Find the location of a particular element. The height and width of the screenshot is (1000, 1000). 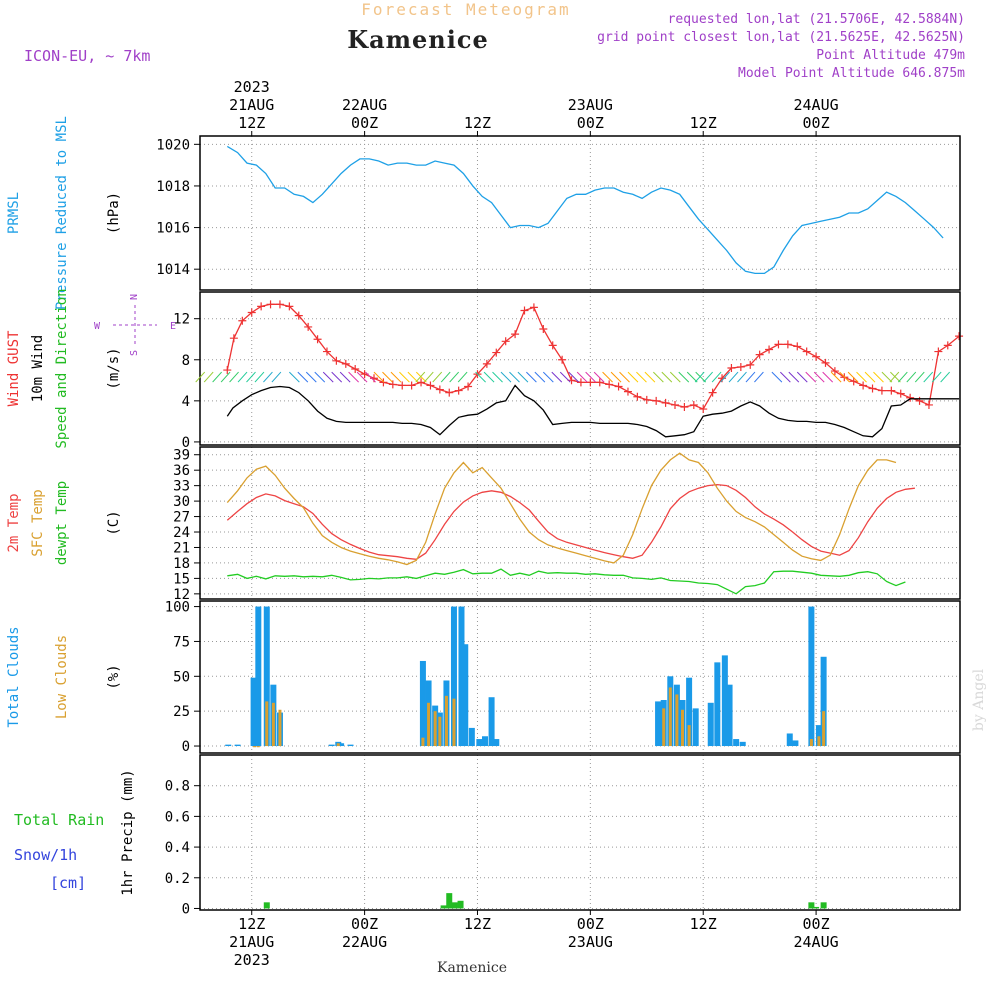

panel-frame is located at coordinates (580, 368).